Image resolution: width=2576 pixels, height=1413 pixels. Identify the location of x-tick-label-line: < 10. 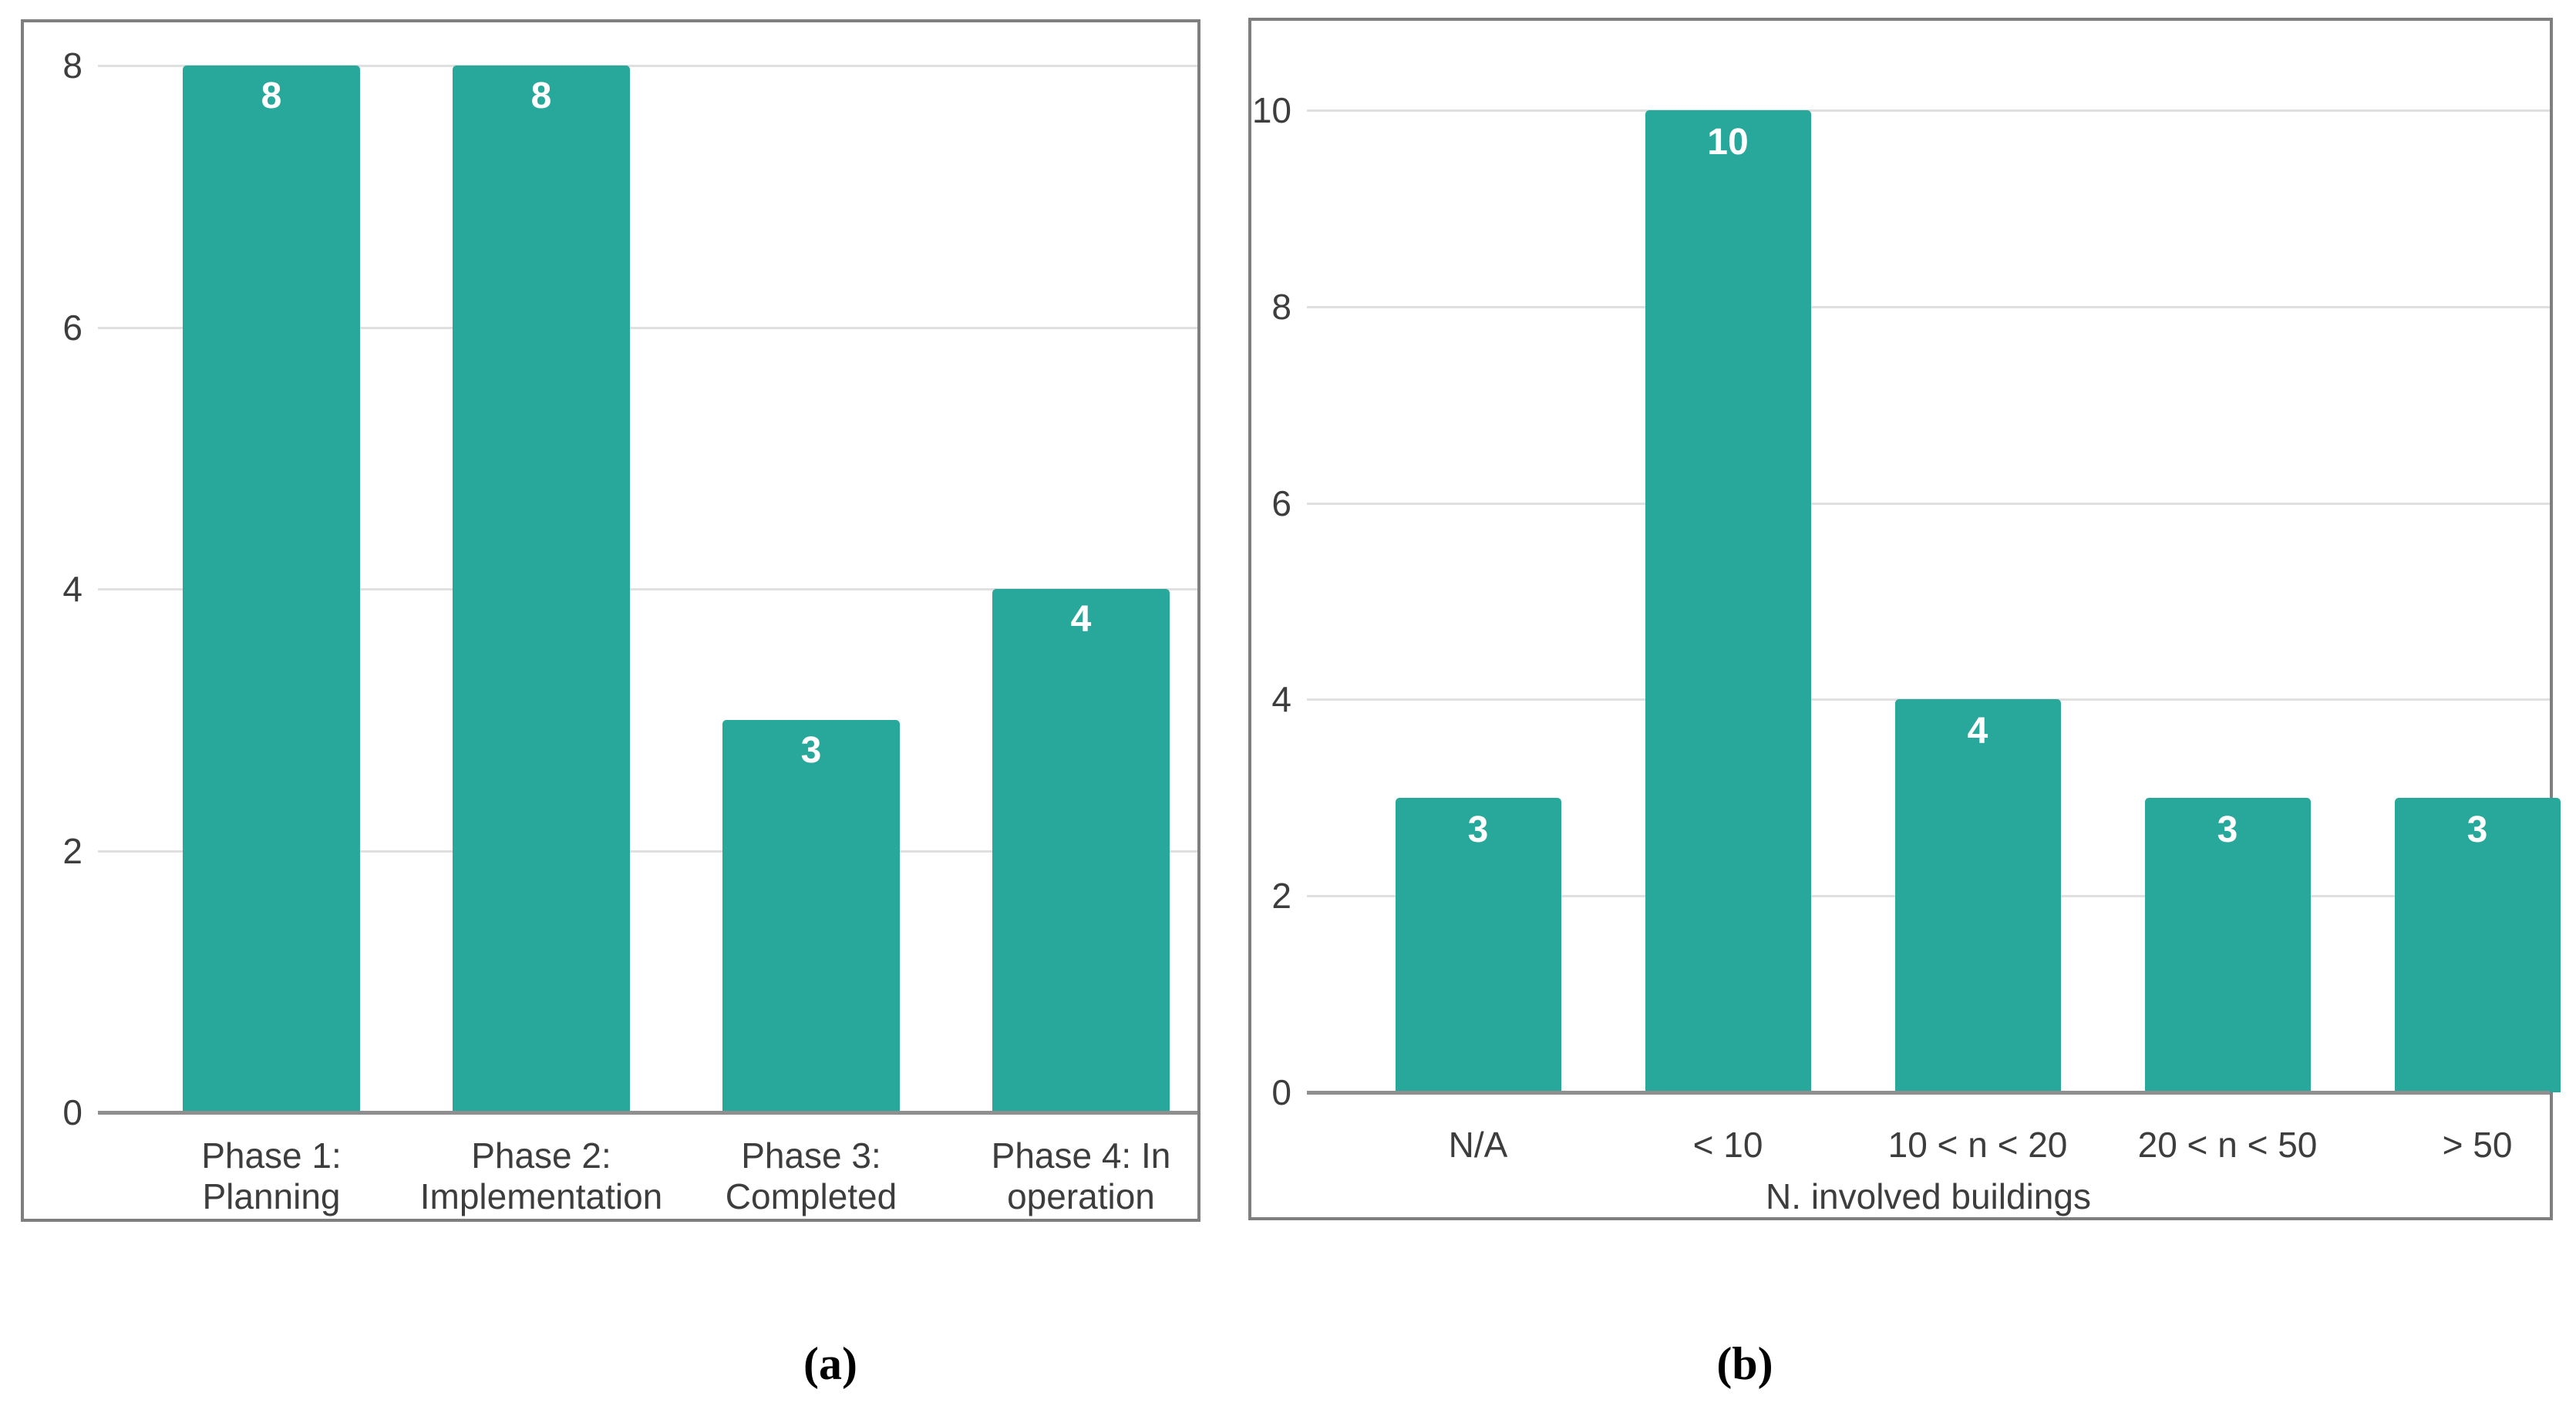
(1727, 1145).